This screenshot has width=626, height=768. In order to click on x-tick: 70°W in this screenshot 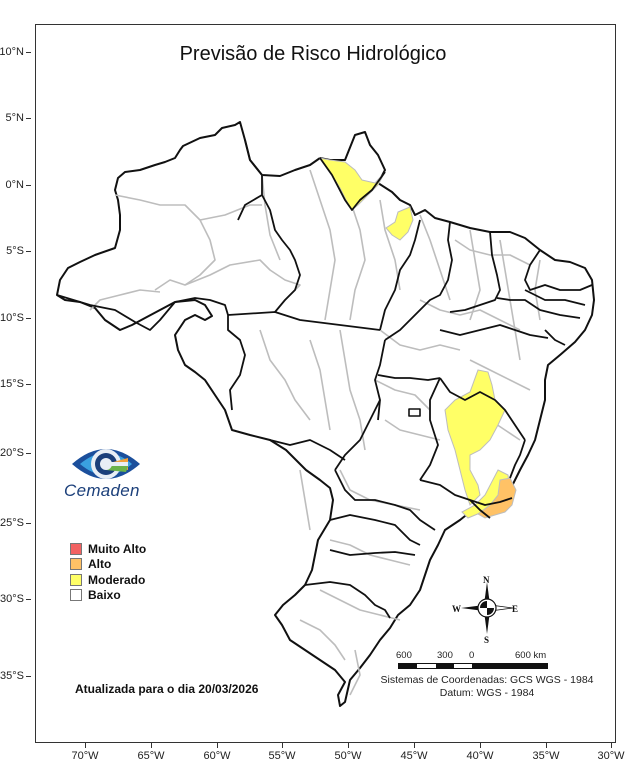, I will do `click(85, 756)`.